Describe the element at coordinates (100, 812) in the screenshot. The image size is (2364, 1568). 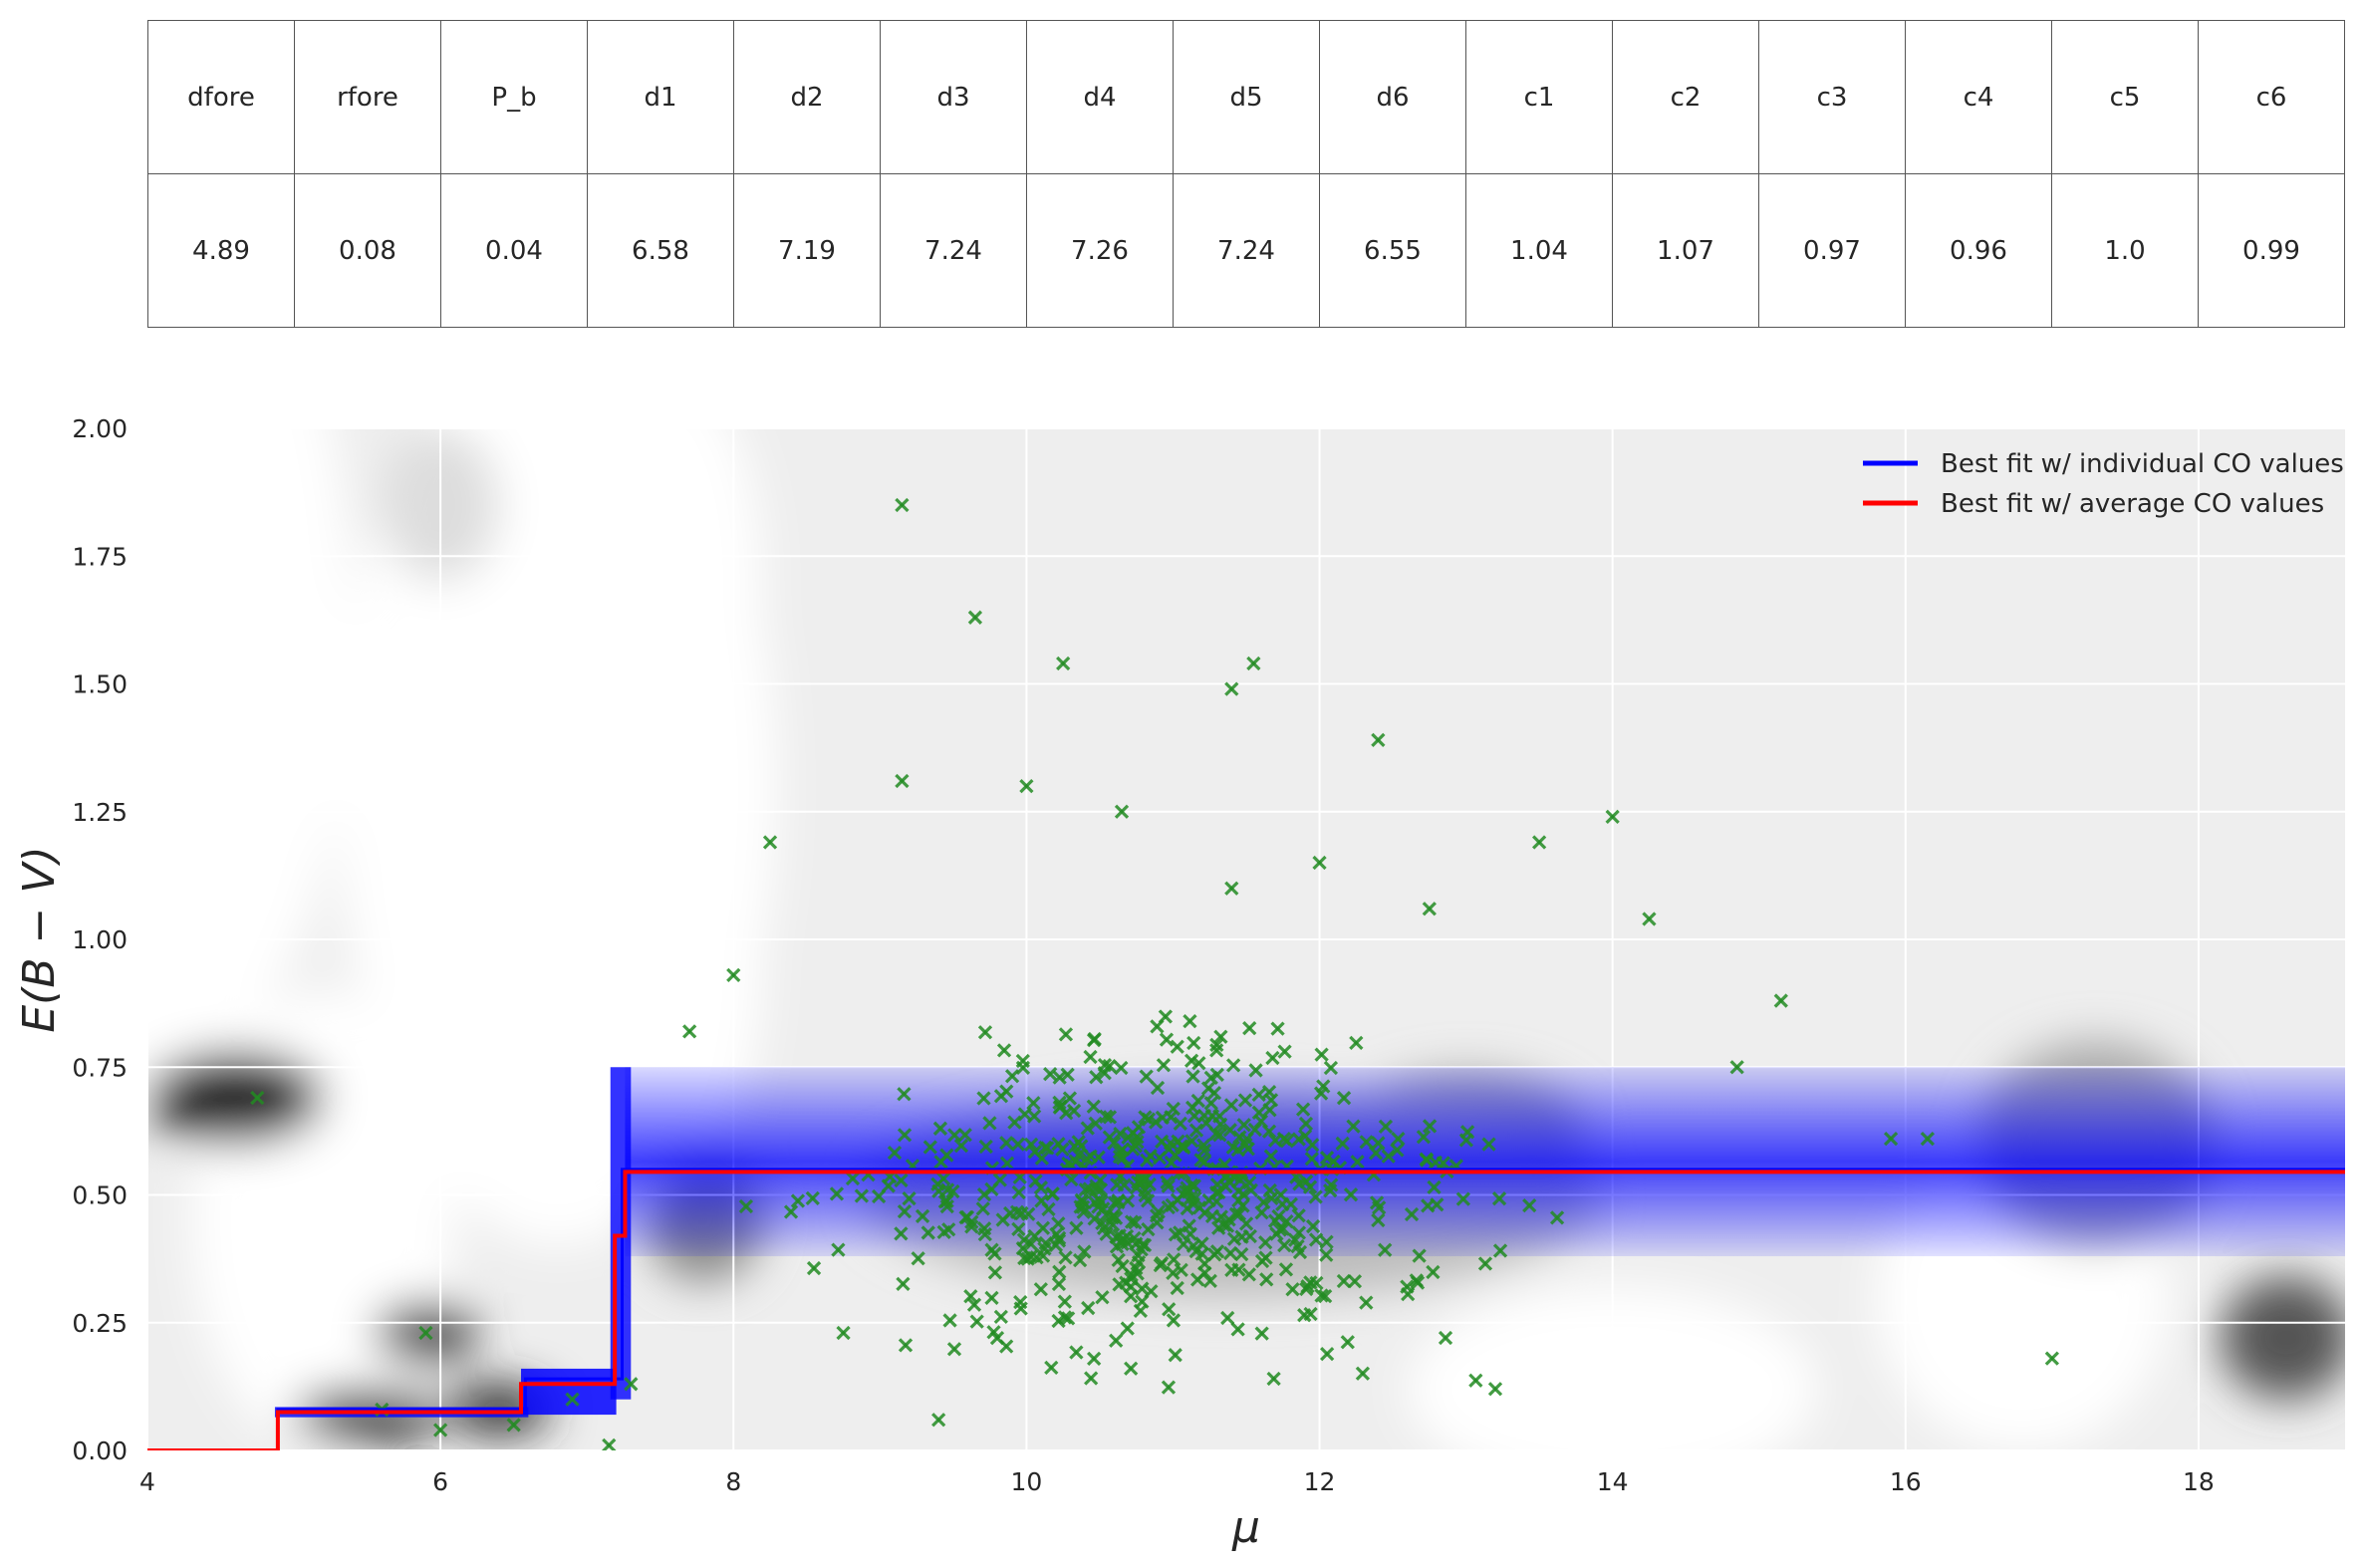
I see `y-tick-label: 1.25` at that location.